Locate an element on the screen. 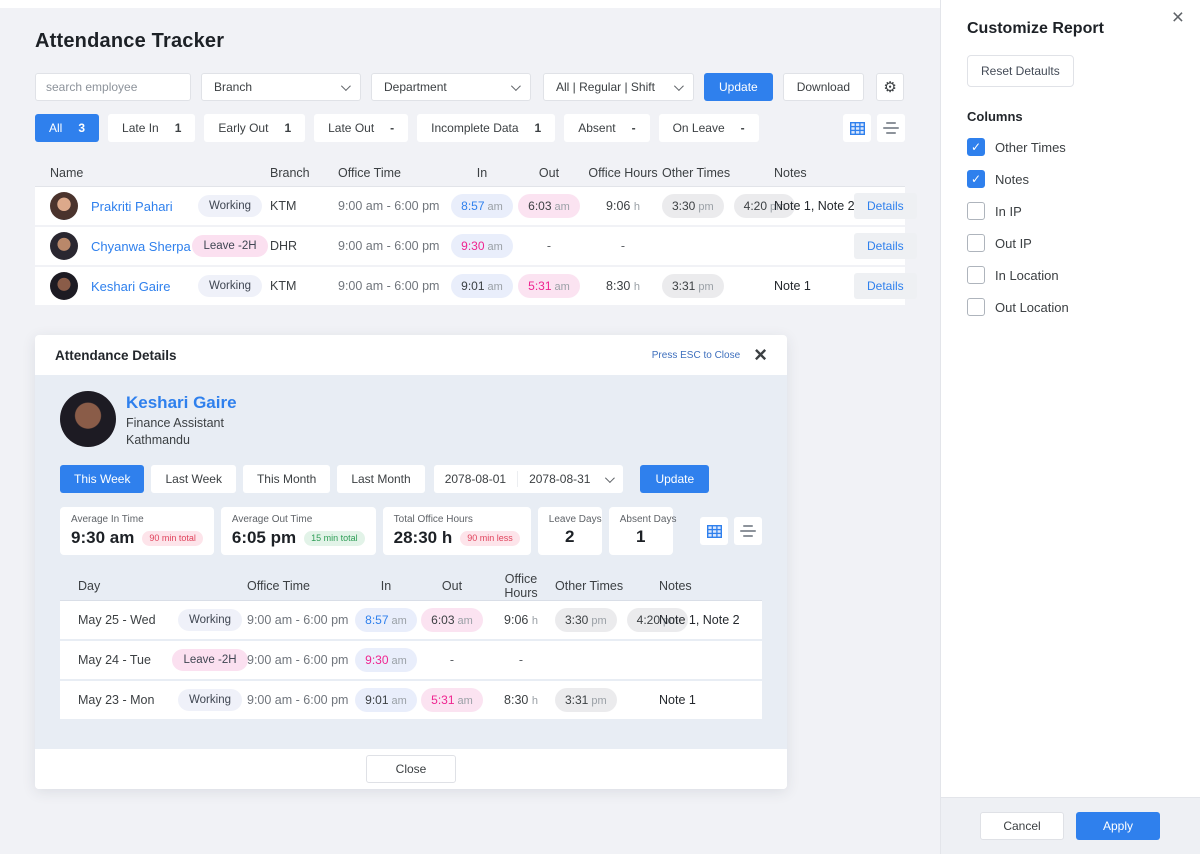 This screenshot has height=854, width=1200. stat-average-in-time: Average In Time 9:30 am 90 min total is located at coordinates (137, 531).